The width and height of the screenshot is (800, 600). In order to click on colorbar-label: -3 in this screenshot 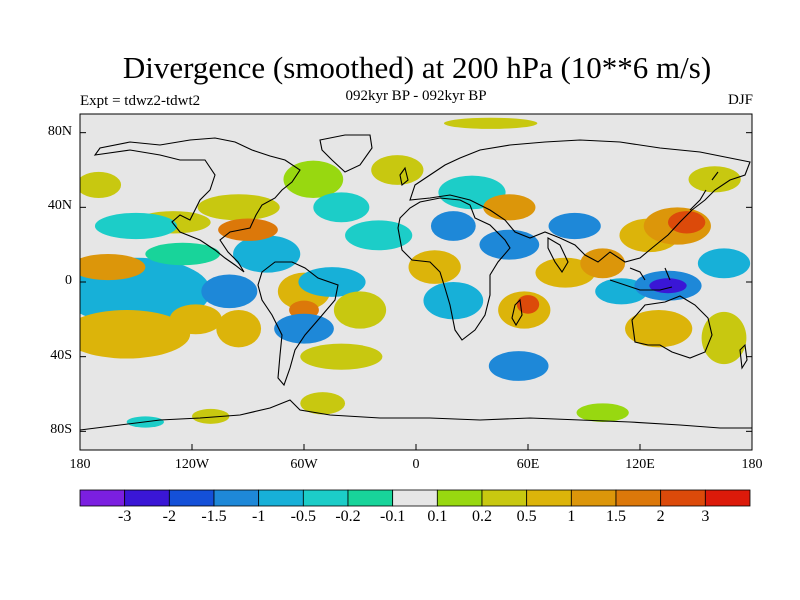, I will do `click(124, 516)`.